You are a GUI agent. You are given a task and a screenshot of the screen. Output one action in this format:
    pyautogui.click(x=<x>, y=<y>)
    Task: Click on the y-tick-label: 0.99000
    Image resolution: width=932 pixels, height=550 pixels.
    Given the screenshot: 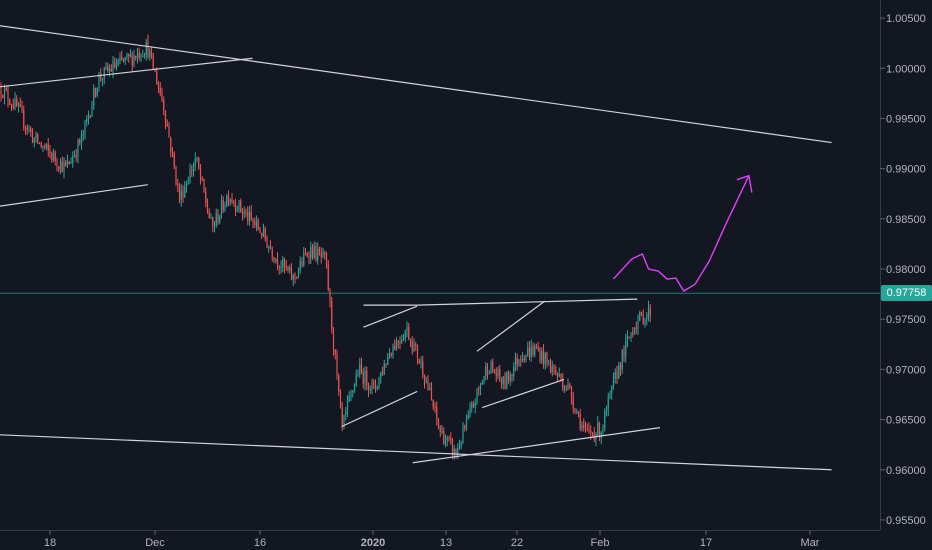 What is the action you would take?
    pyautogui.click(x=906, y=170)
    